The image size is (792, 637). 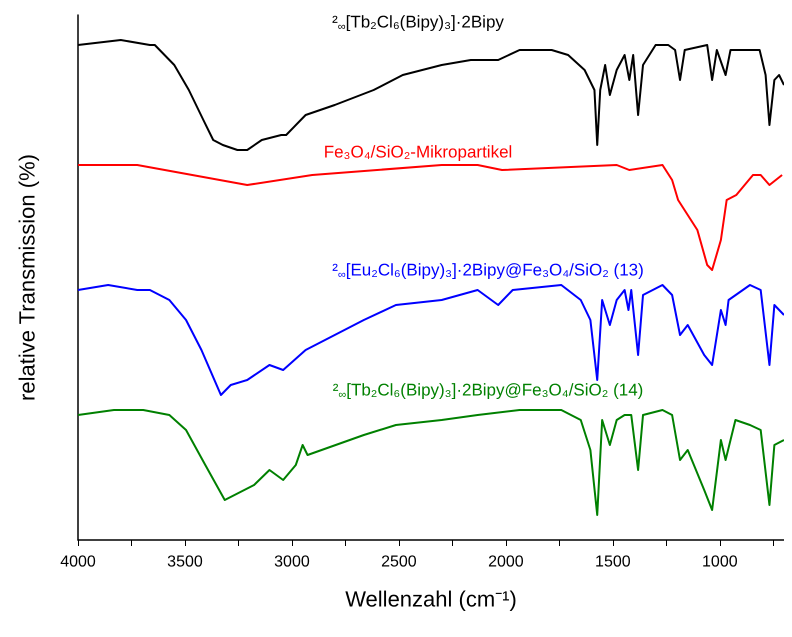 I want to click on x-tick-label: 2000, so click(x=506, y=562).